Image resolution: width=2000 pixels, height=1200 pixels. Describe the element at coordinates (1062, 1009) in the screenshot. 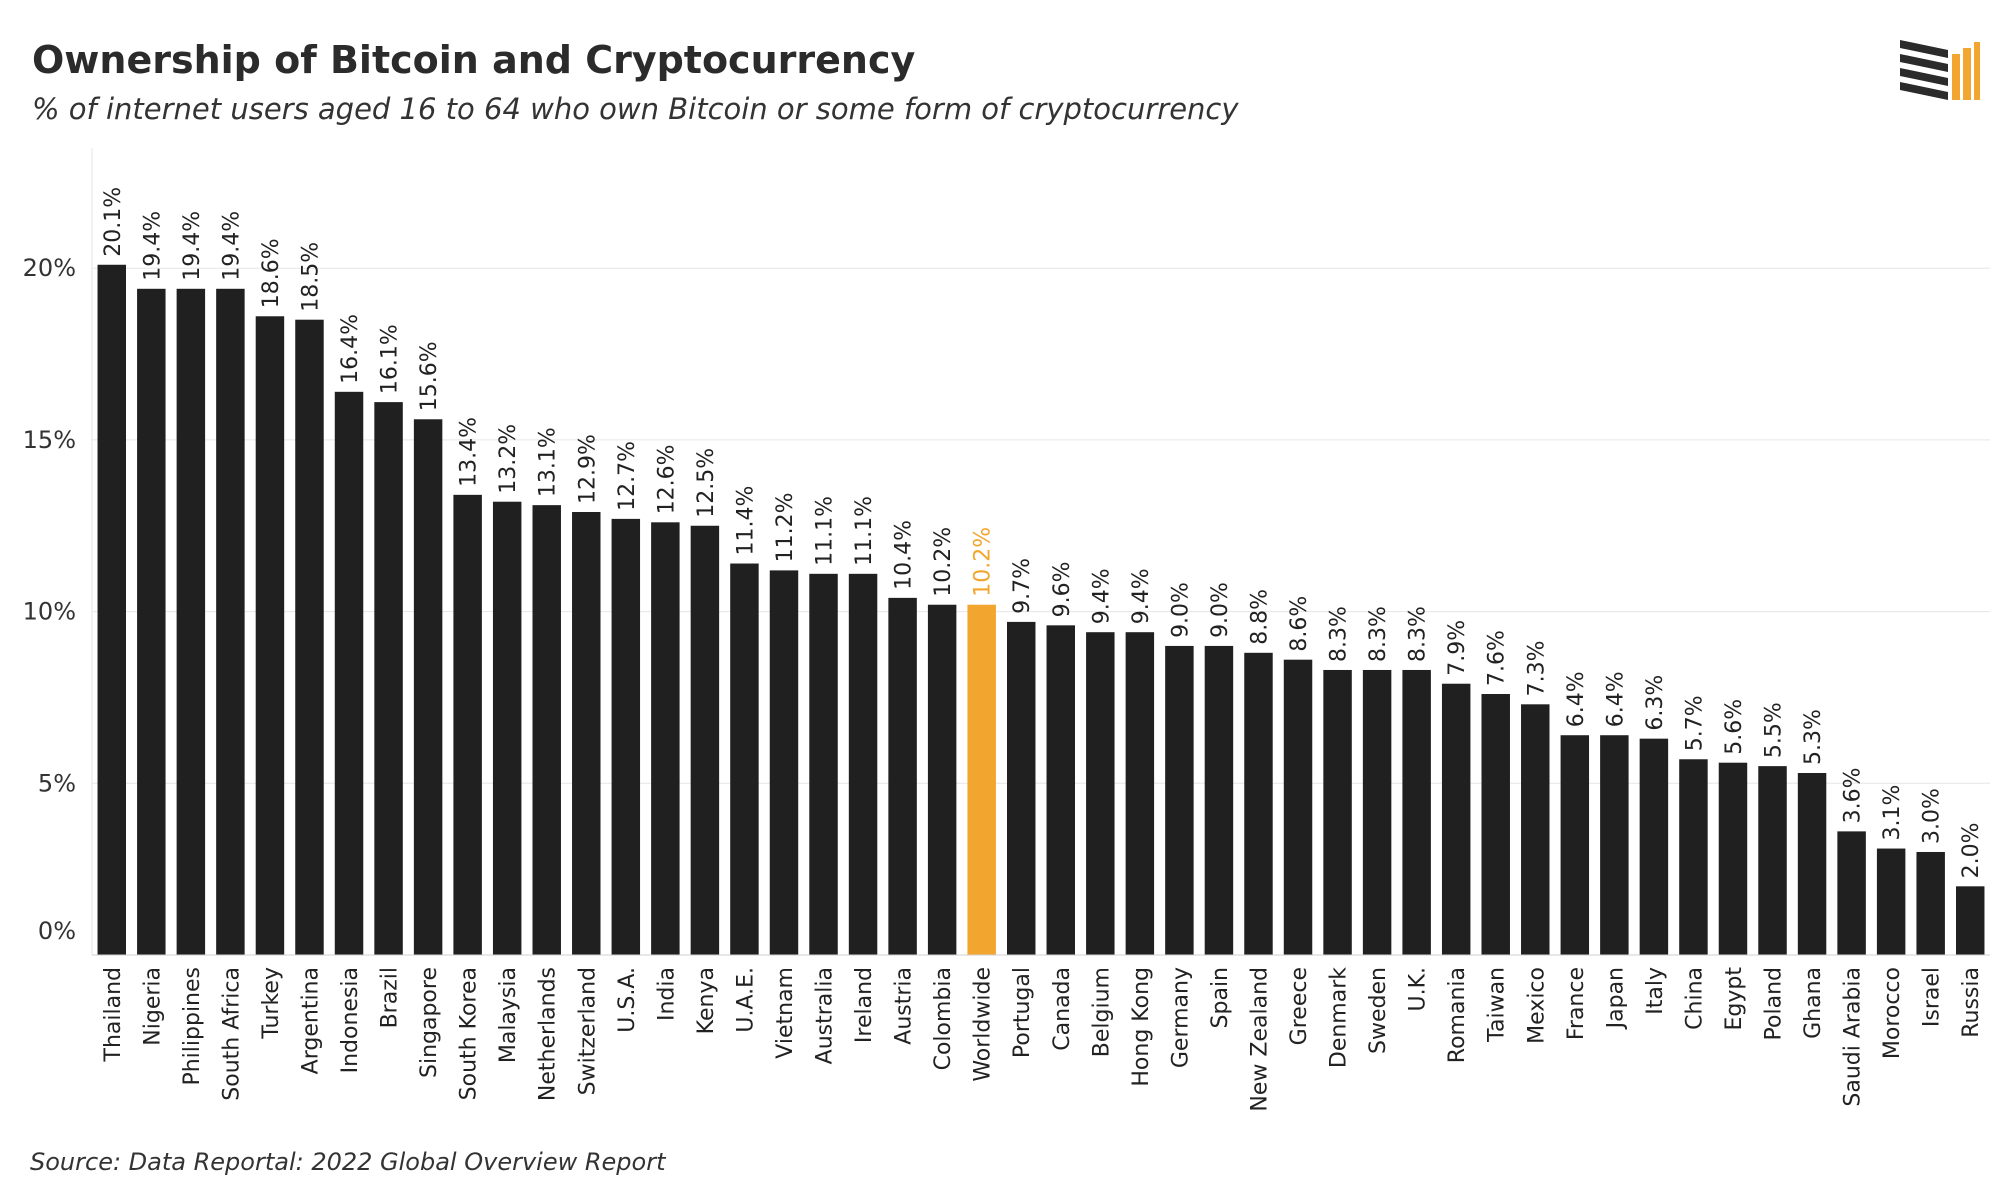

I see `category-label: Canada` at that location.